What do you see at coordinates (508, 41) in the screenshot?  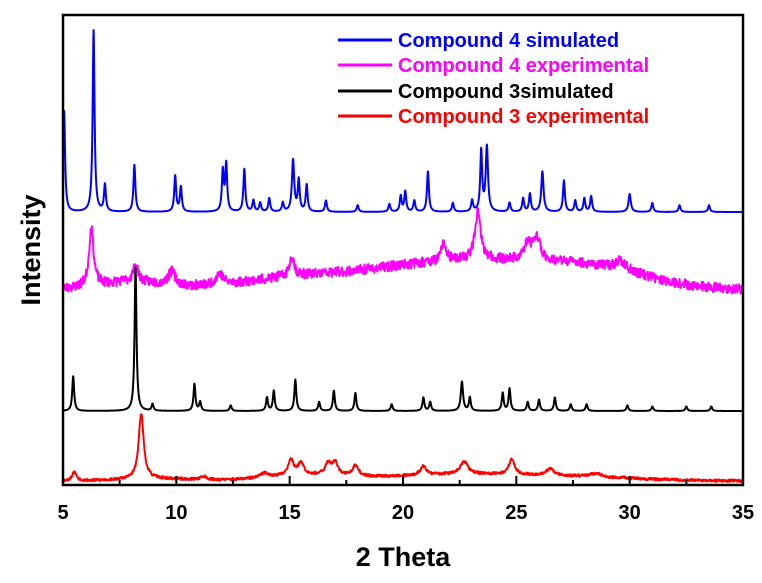 I see `legend-label: Compound 4 simulated` at bounding box center [508, 41].